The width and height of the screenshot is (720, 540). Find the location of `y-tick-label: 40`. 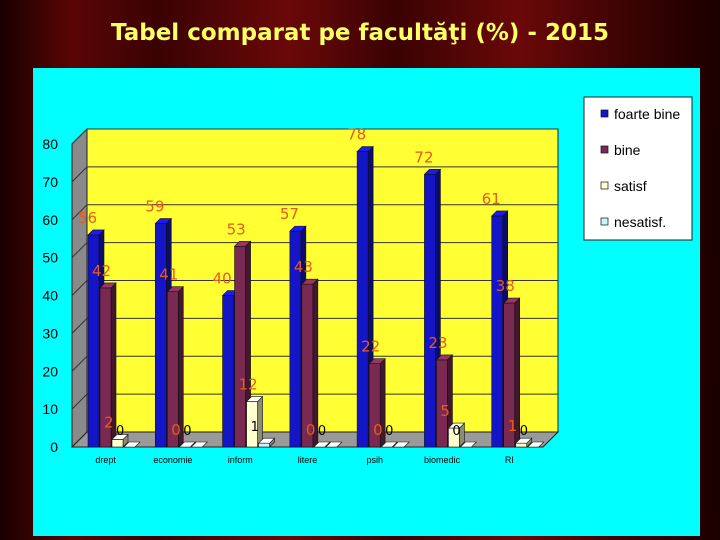

y-tick-label: 40 is located at coordinates (50, 296).